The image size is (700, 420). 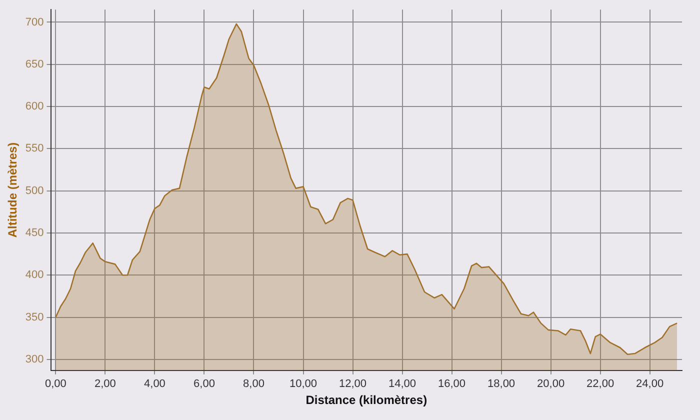 What do you see at coordinates (34, 233) in the screenshot?
I see `y-tick-label: 450` at bounding box center [34, 233].